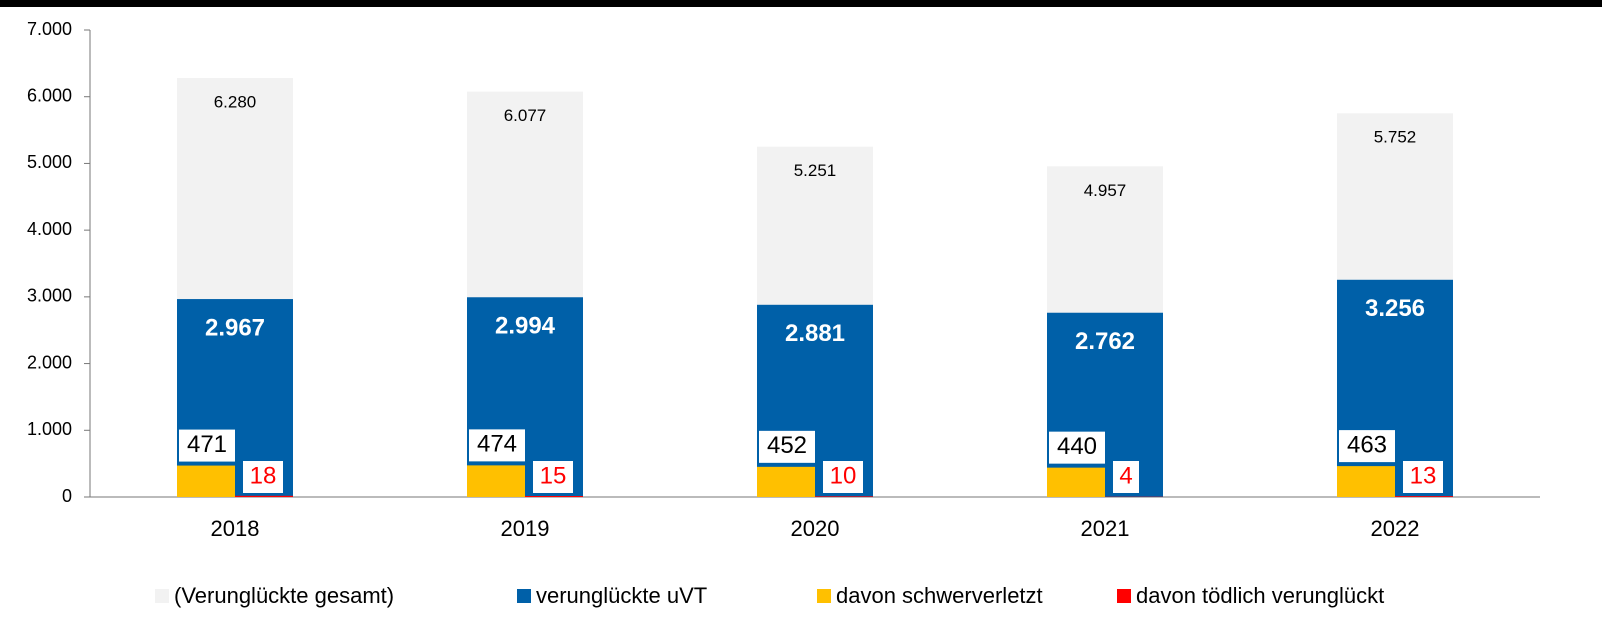  What do you see at coordinates (235, 528) in the screenshot?
I see `x-tick-label: 2018` at bounding box center [235, 528].